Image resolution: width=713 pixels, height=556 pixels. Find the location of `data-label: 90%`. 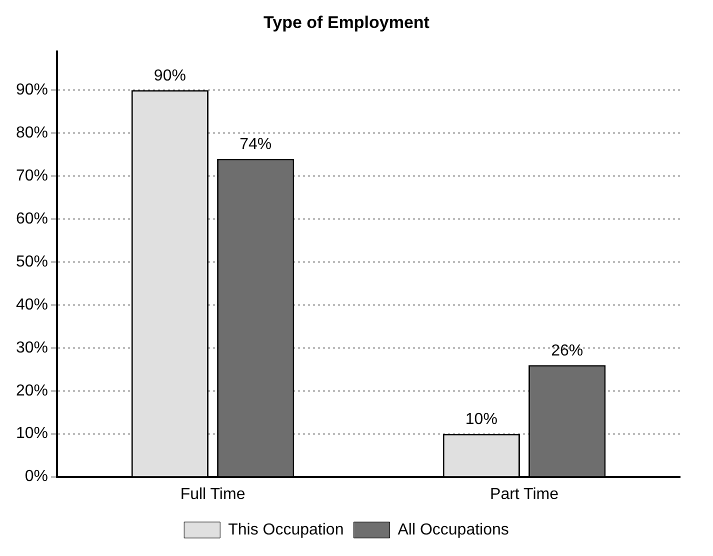

data-label: 90% is located at coordinates (170, 75).